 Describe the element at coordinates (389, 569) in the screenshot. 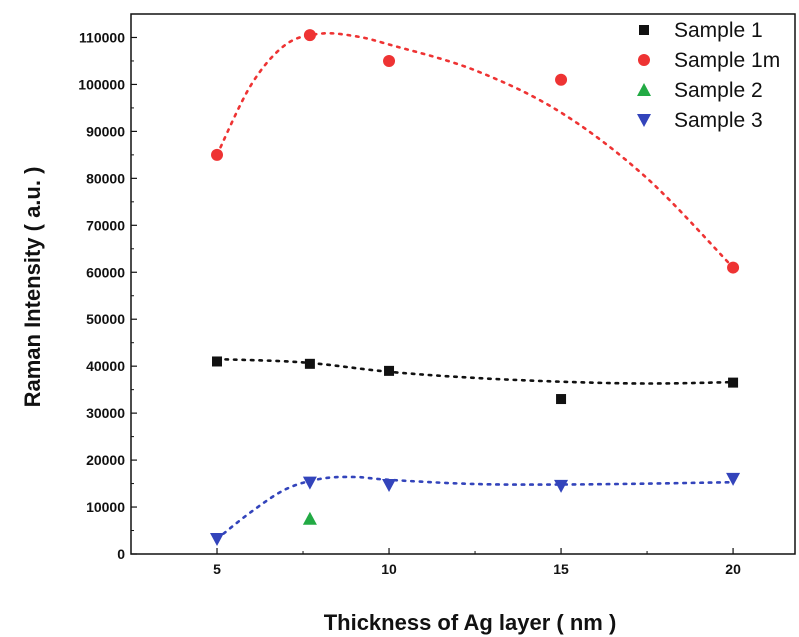

I see `x-tick-label: 10` at that location.